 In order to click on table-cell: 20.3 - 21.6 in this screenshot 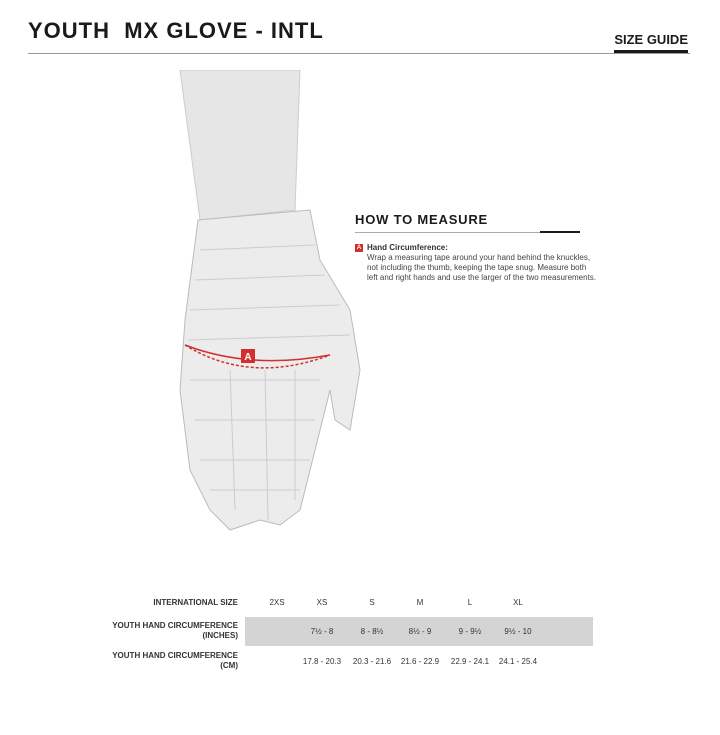, I will do `click(372, 661)`.